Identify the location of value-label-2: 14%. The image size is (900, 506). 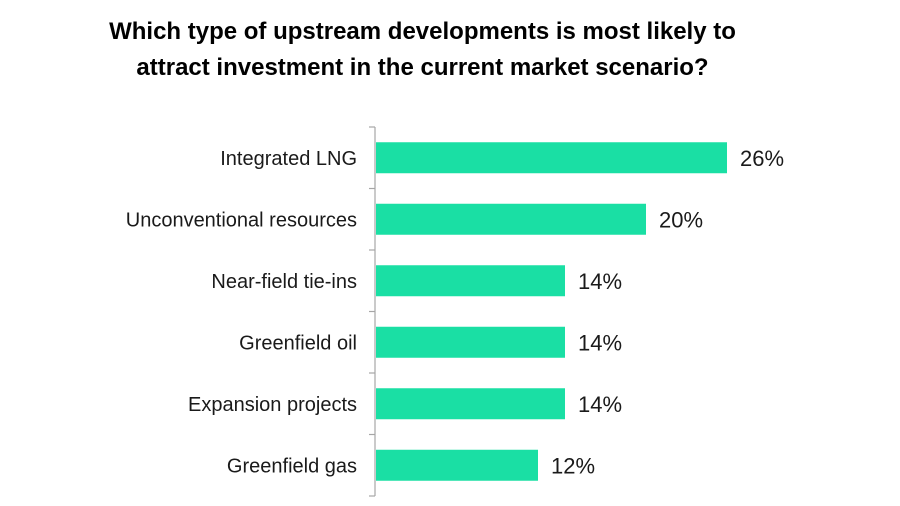
(600, 281).